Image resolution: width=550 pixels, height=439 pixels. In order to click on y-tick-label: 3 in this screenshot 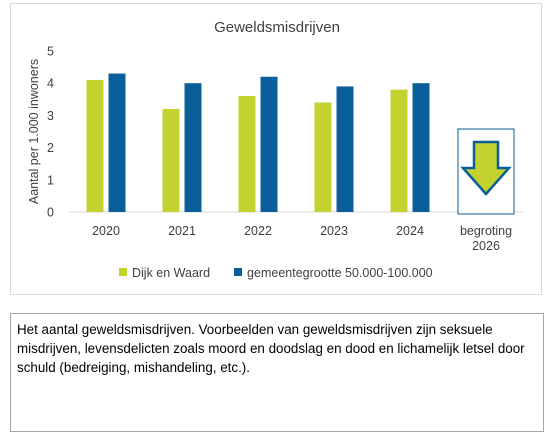, I will do `click(50, 116)`.